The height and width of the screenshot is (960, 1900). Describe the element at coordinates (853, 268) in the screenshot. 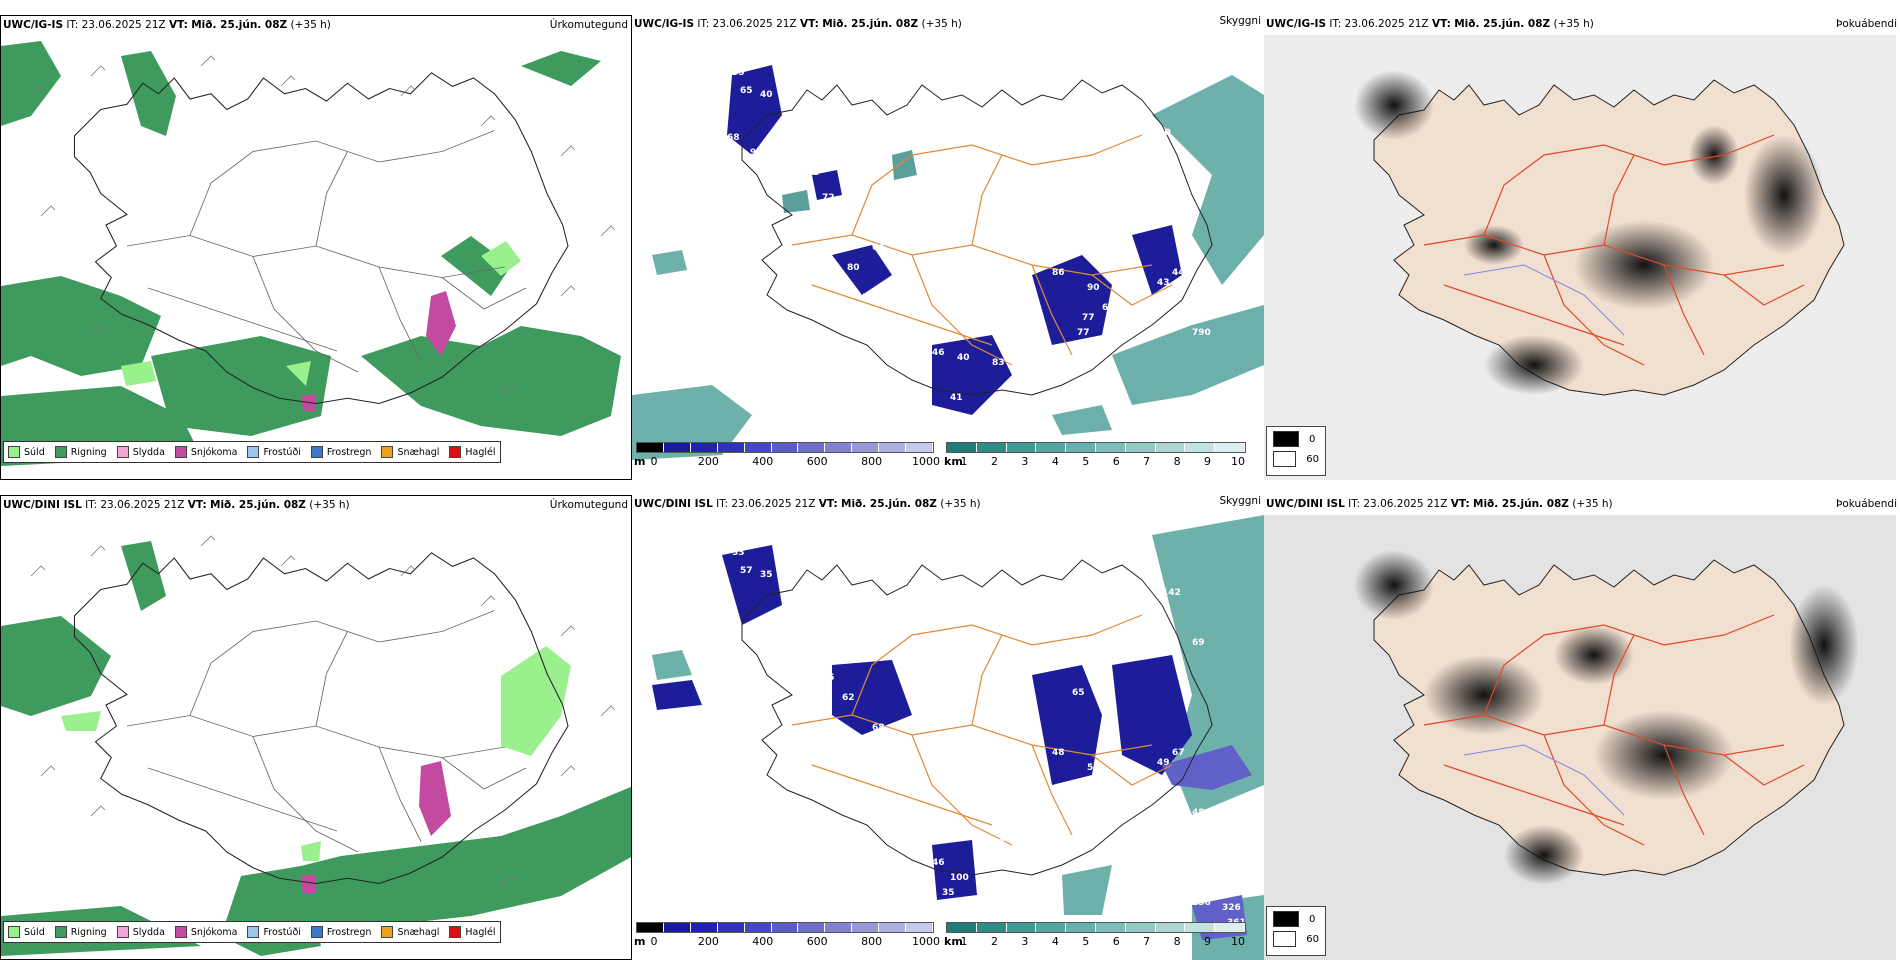

I see `ceiling-label: 80` at that location.